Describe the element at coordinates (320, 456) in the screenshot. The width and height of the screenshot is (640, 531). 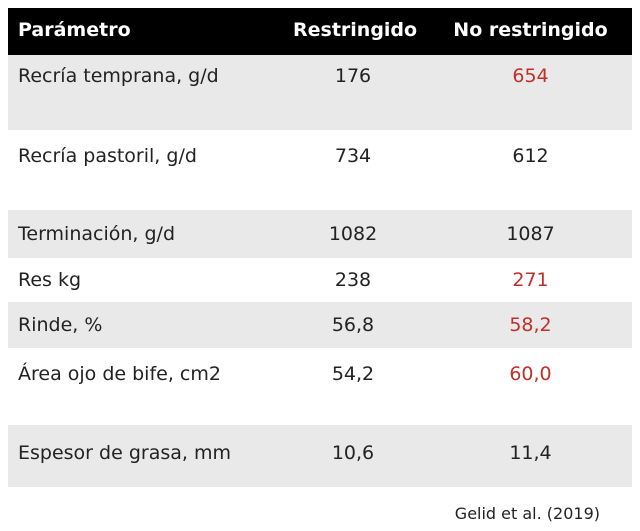
I see `table-row: Espesor de grasa, mm 10,6 11,4` at that location.